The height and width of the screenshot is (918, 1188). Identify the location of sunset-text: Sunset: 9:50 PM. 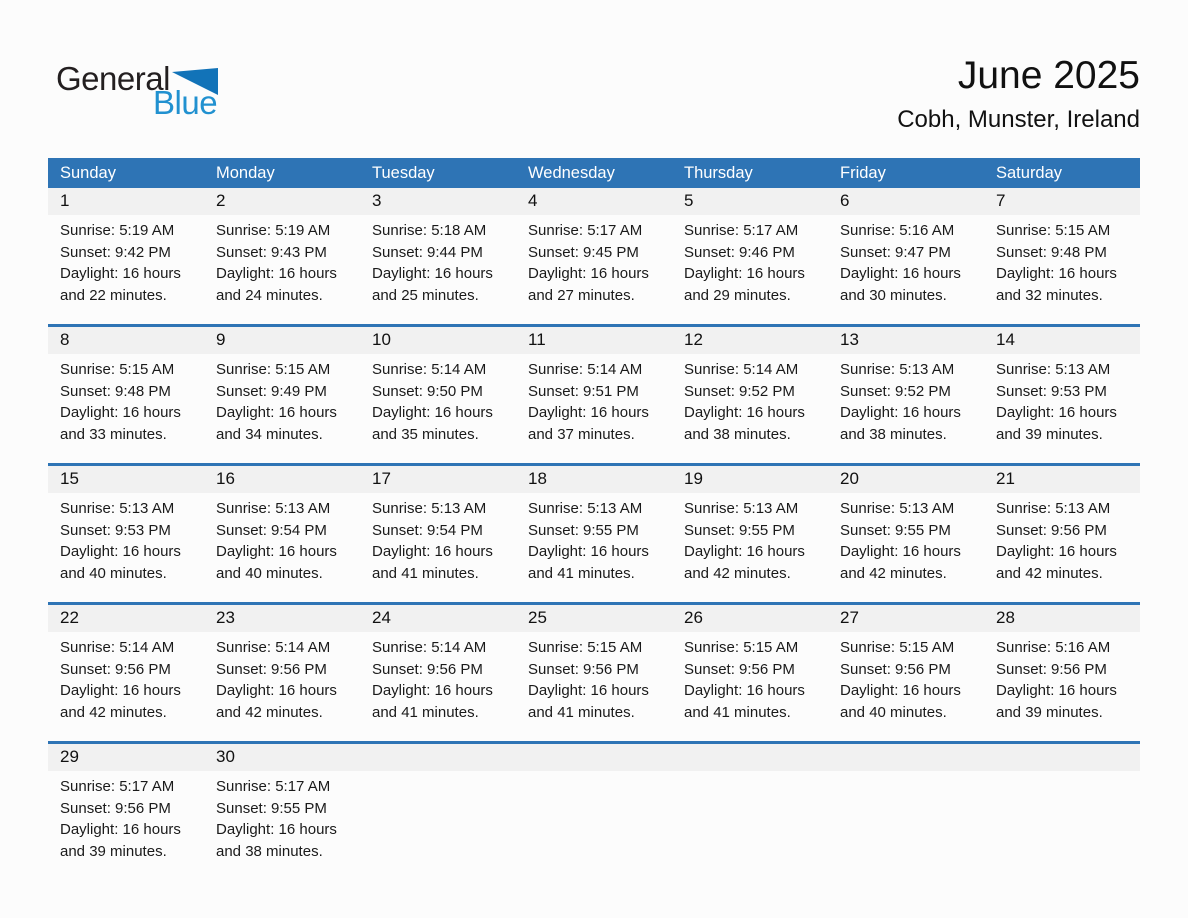
(427, 391).